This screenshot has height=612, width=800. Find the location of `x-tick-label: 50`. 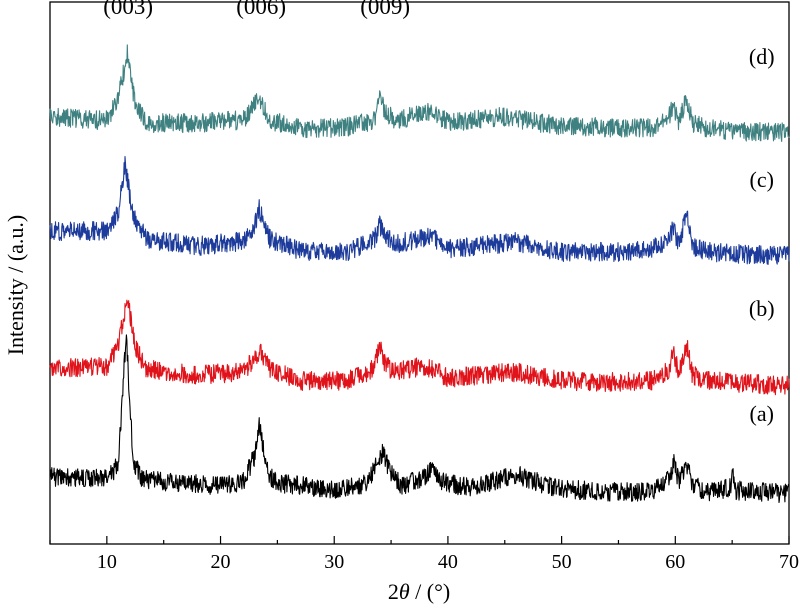

x-tick-label: 50 is located at coordinates (562, 562).